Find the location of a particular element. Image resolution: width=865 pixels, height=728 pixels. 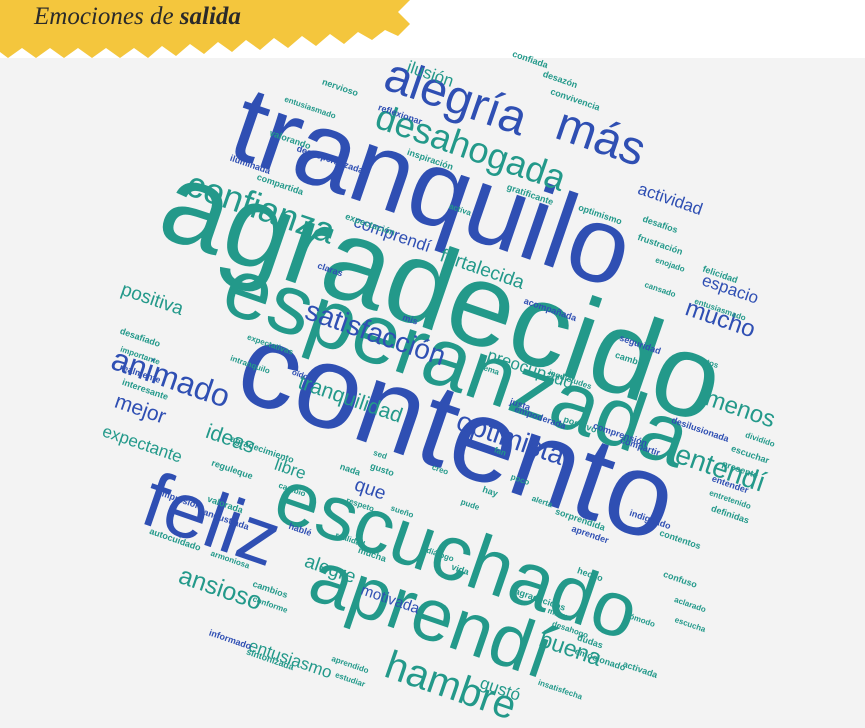

cloud-word: hay is located at coordinates (490, 491).